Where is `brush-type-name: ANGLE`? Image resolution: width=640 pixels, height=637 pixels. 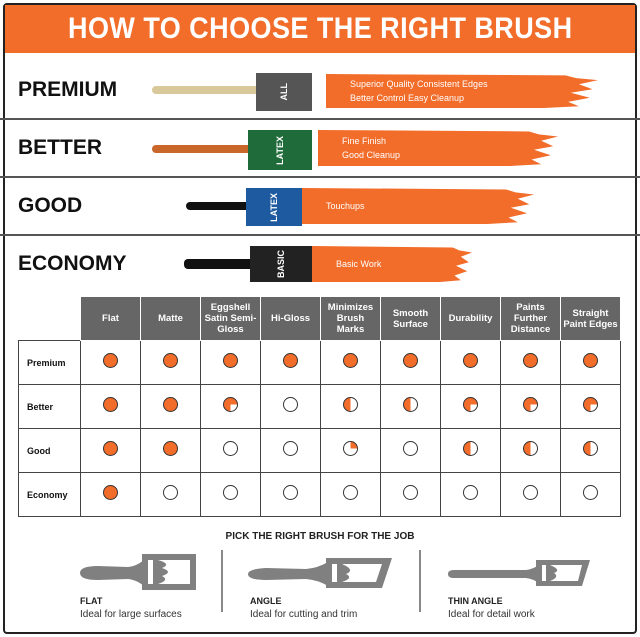 brush-type-name: ANGLE is located at coordinates (266, 601).